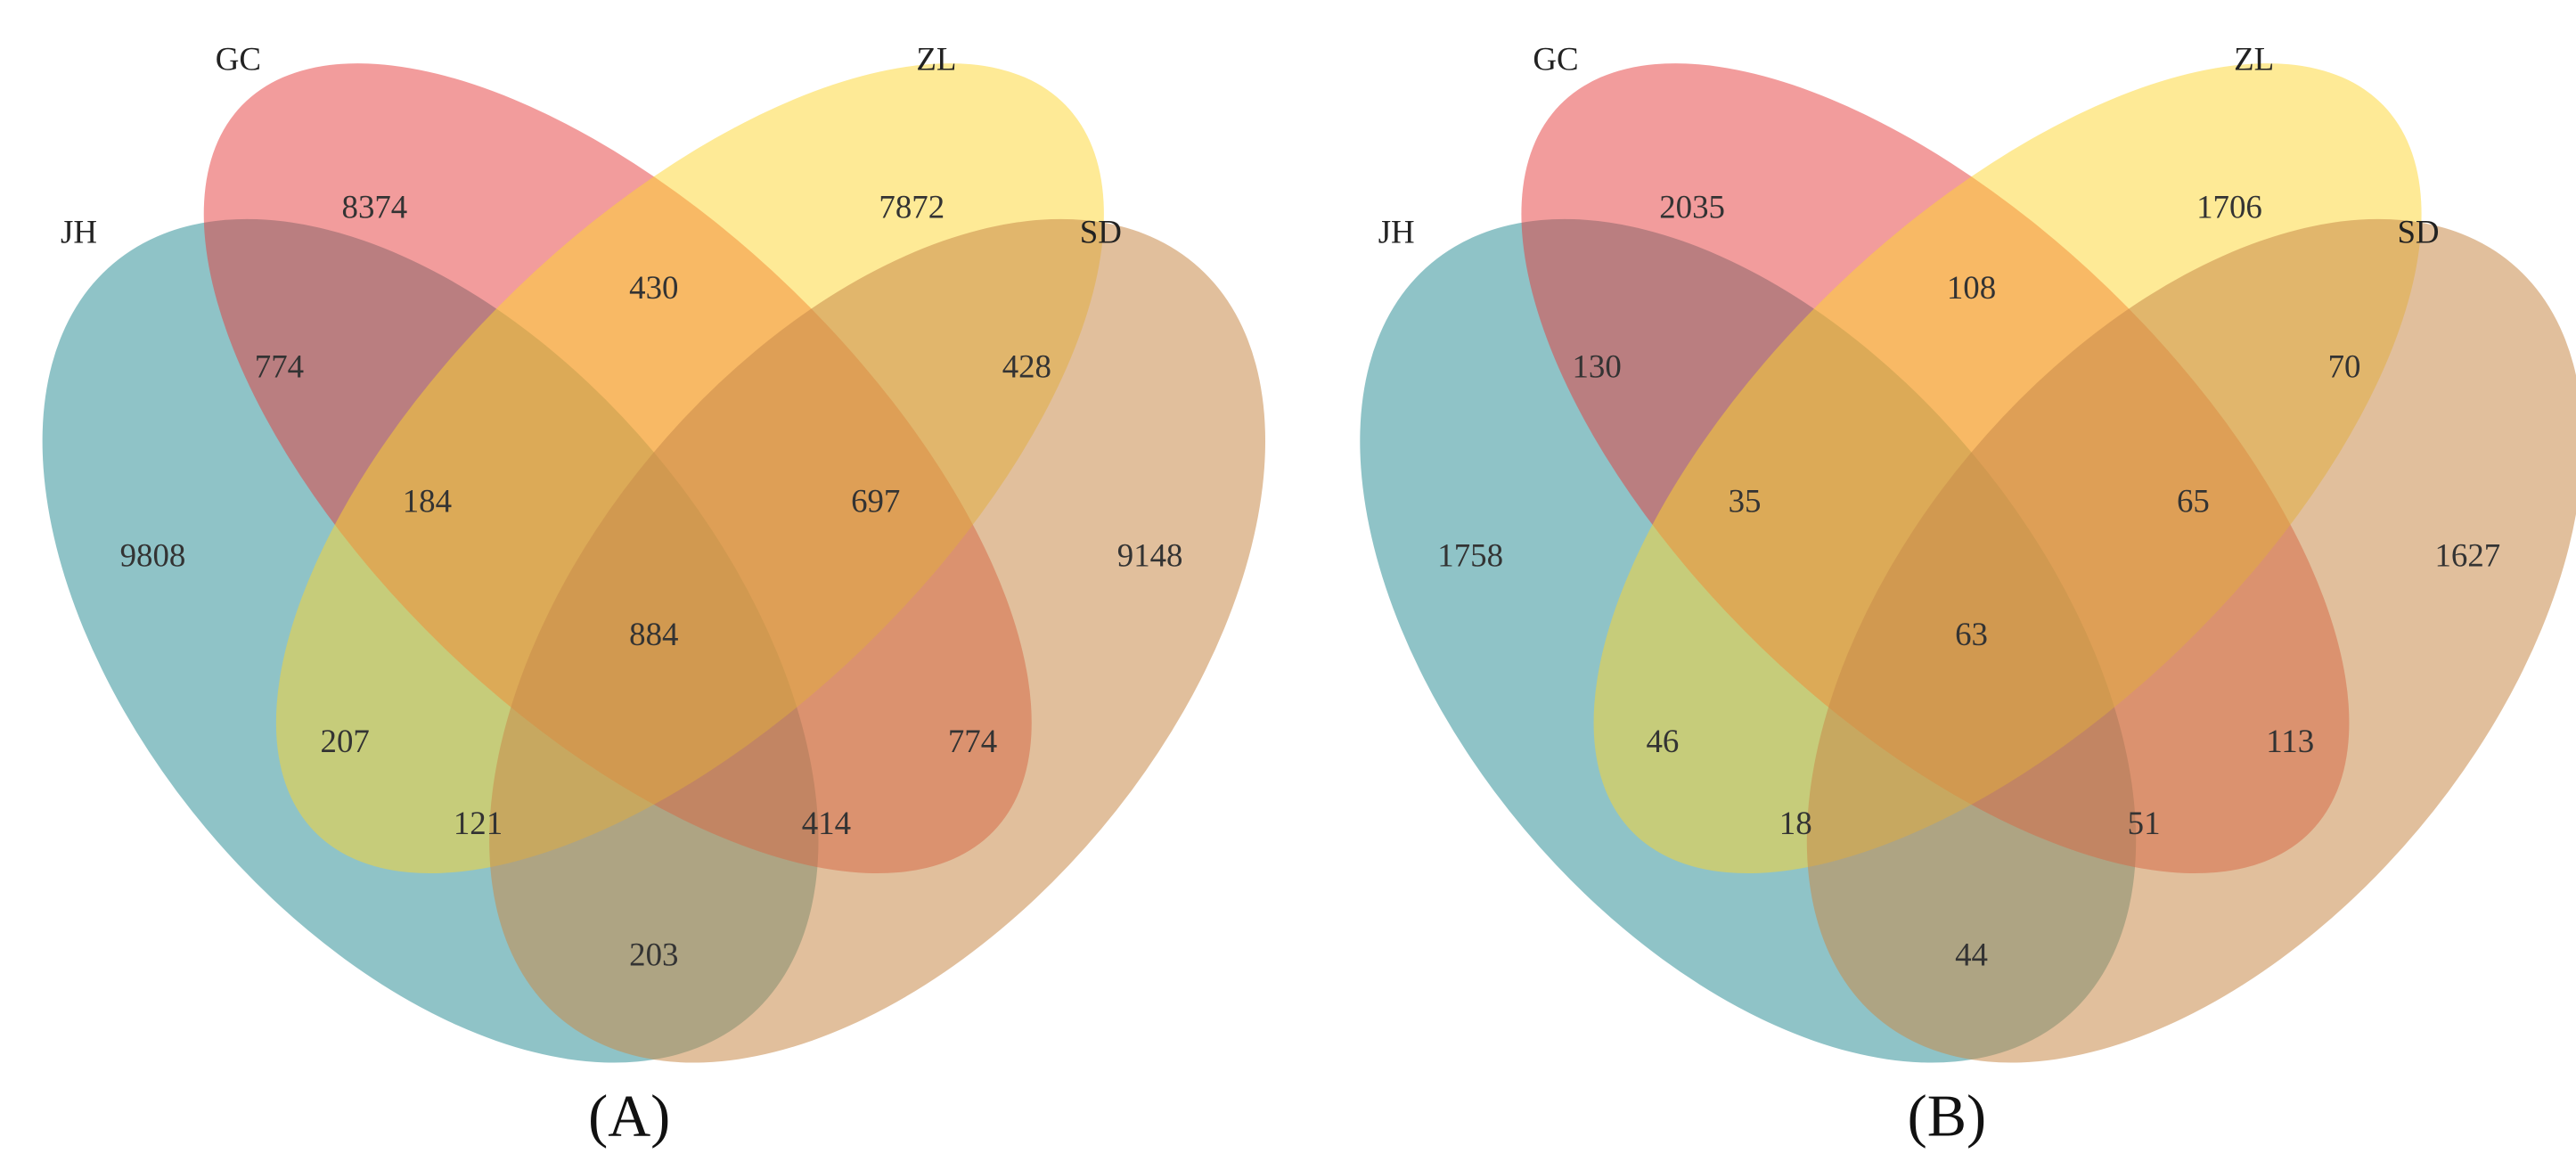 Image resolution: width=2576 pixels, height=1170 pixels. I want to click on region-count: 8374, so click(375, 207).